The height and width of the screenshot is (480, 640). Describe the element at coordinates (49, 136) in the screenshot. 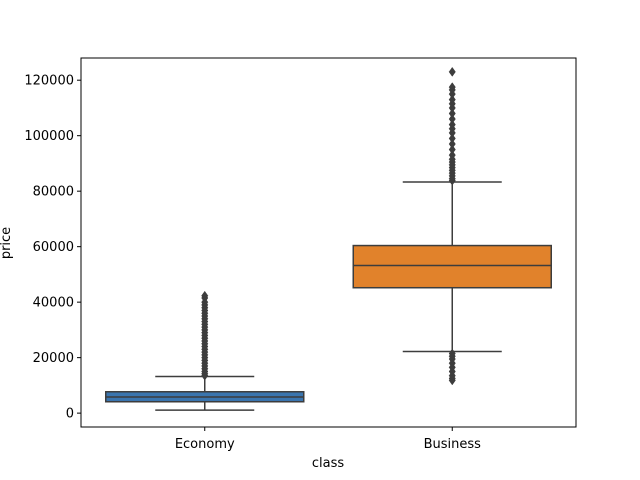

I see `y-tick-label: 100000` at that location.